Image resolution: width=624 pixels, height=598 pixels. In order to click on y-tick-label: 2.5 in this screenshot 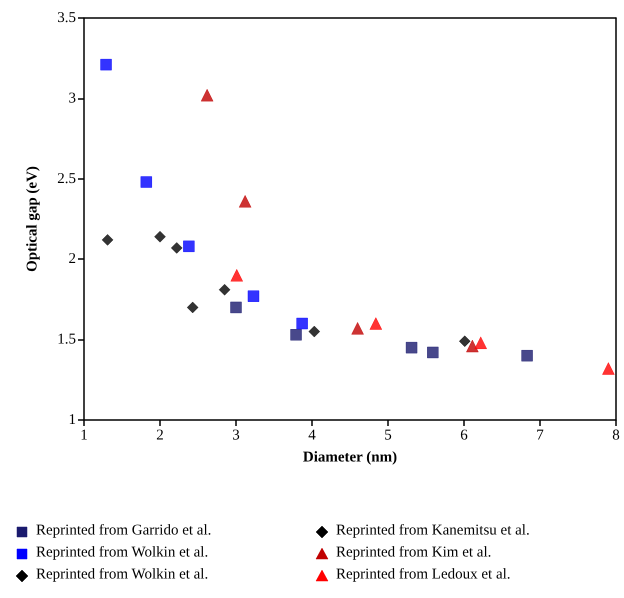, I will do `click(66, 178)`.